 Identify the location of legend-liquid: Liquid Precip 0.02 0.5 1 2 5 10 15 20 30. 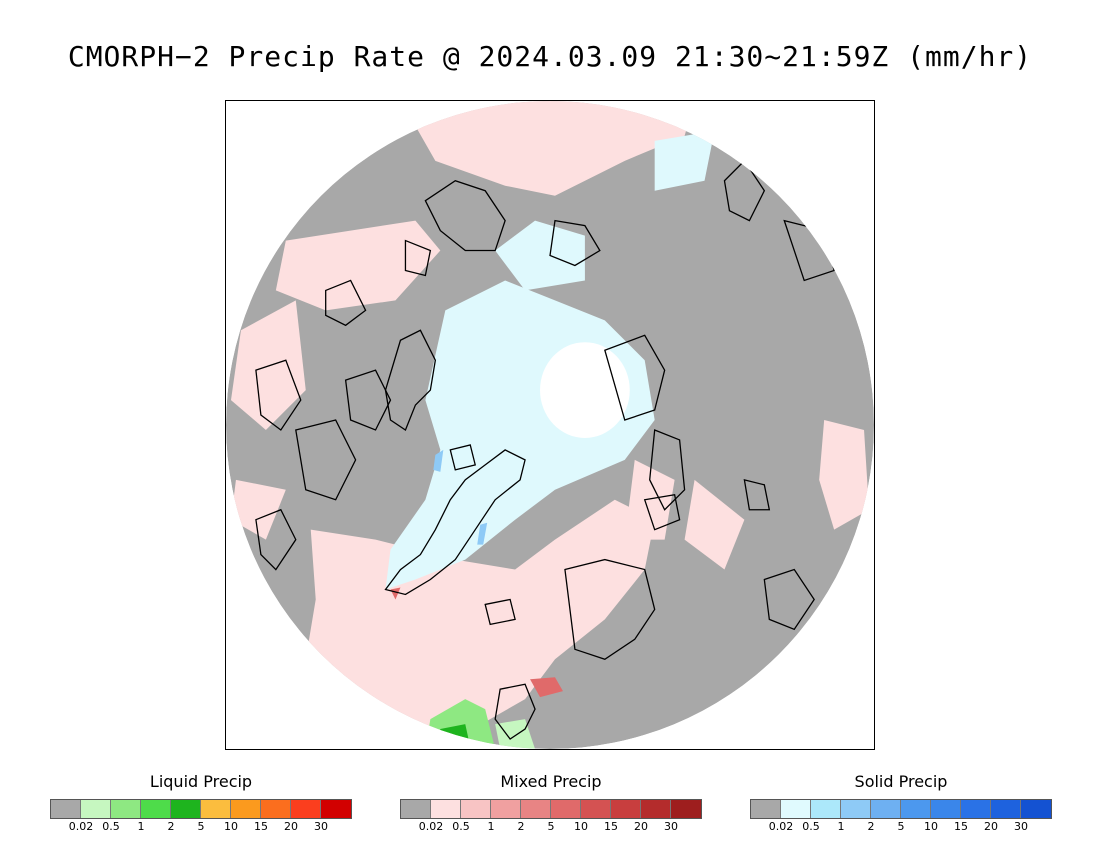
(201, 802).